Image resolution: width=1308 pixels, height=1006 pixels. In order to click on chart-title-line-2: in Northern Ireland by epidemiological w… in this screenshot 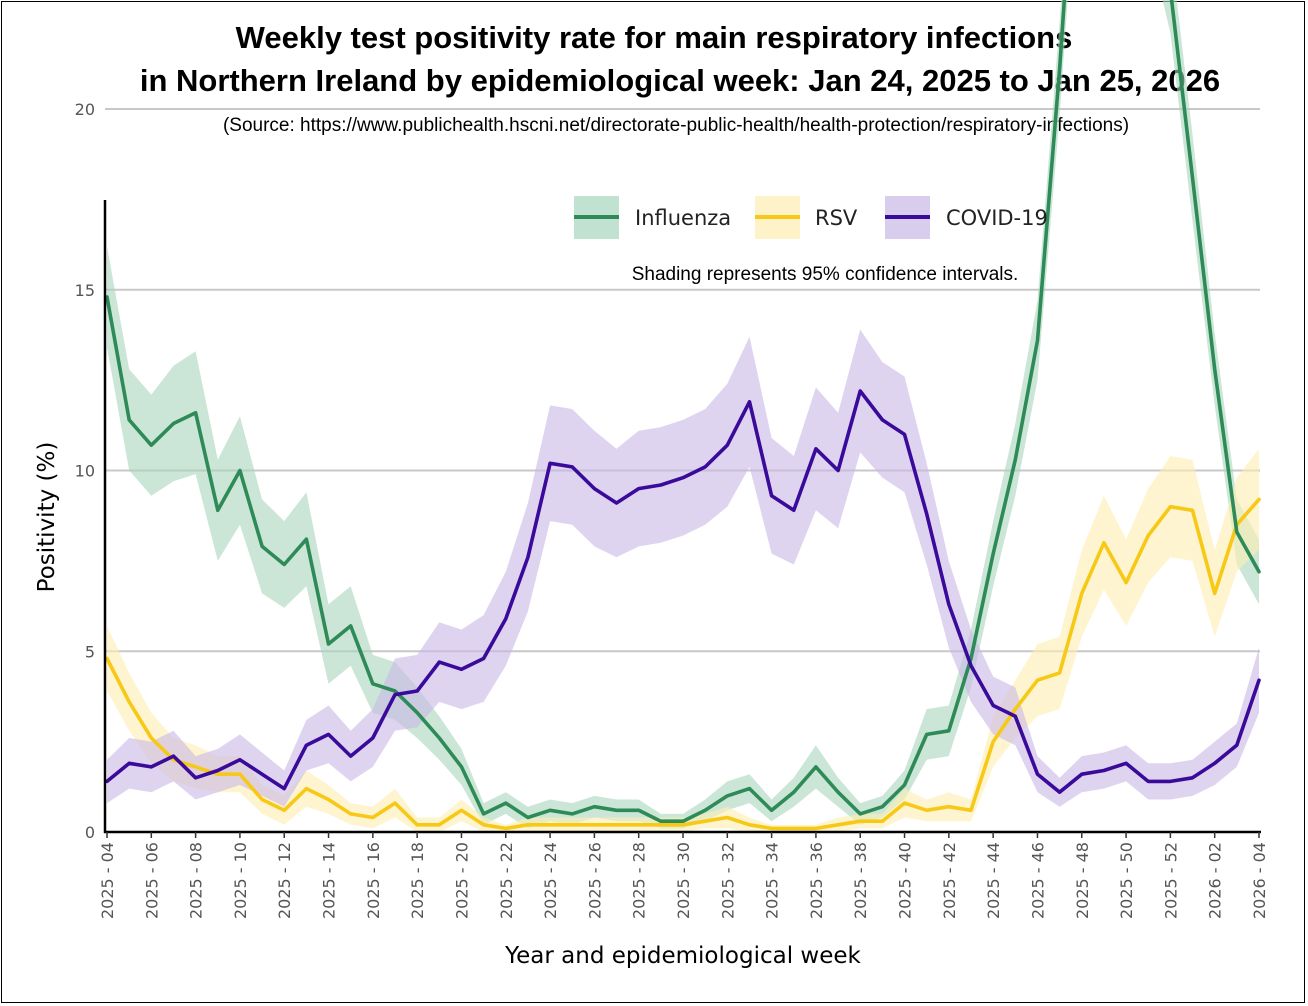, I will do `click(680, 80)`.